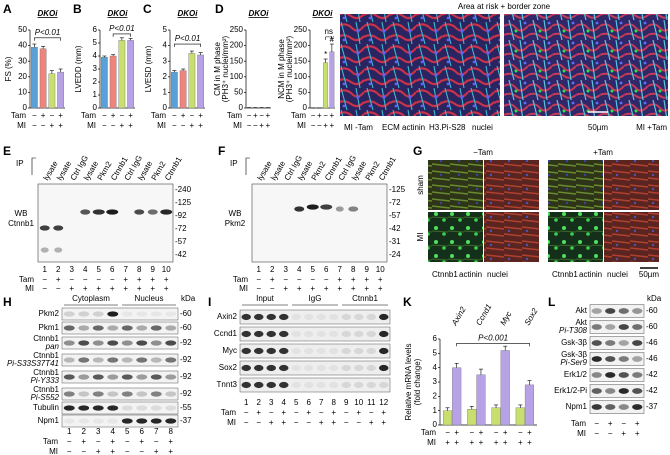 This screenshot has height=455, width=670. Describe the element at coordinates (574, 342) in the screenshot. I see `row-label: Gsk-3β` at that location.